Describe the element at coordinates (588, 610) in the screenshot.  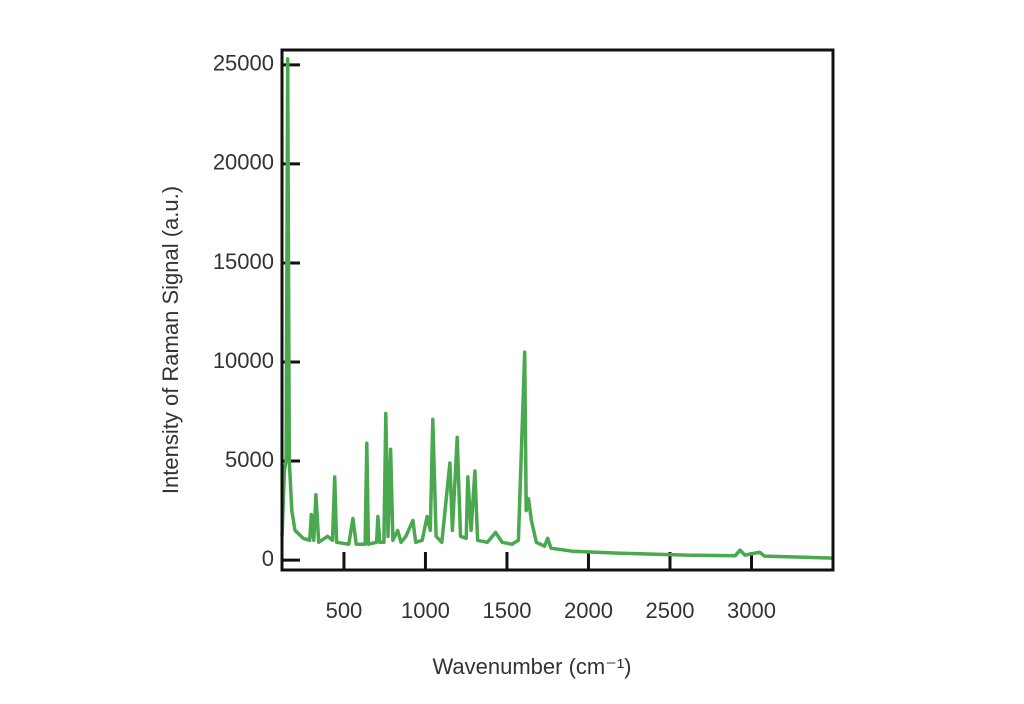
I see `x-tick-label: 2000` at that location.